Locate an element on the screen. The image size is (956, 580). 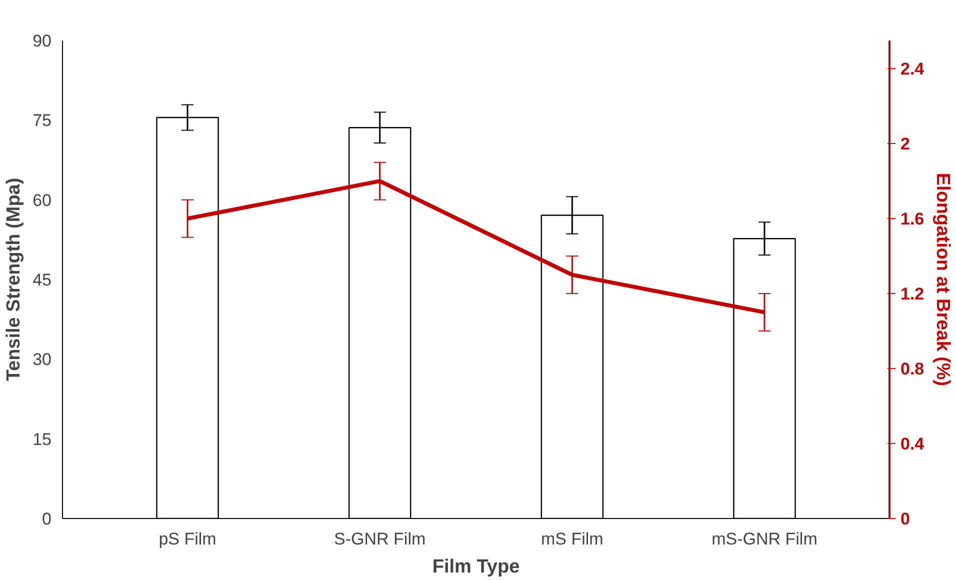
y2-tick-label: 2 is located at coordinates (905, 144).